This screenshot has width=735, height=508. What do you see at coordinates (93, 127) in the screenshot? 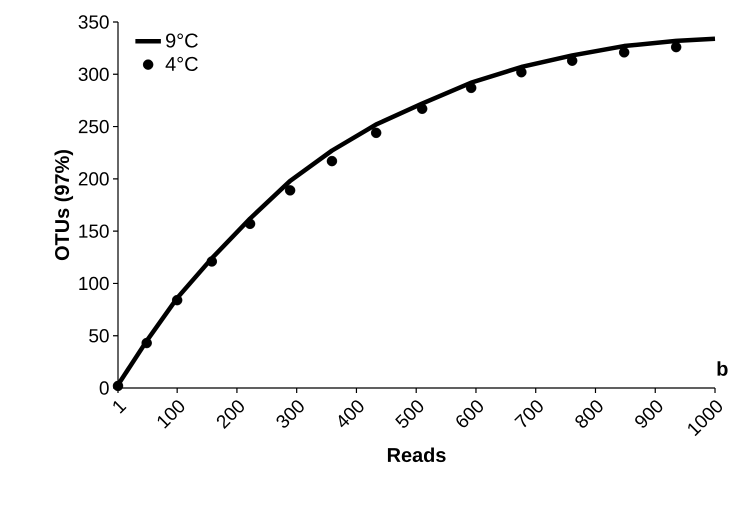
I see `y-tick-label: 250` at bounding box center [93, 127].